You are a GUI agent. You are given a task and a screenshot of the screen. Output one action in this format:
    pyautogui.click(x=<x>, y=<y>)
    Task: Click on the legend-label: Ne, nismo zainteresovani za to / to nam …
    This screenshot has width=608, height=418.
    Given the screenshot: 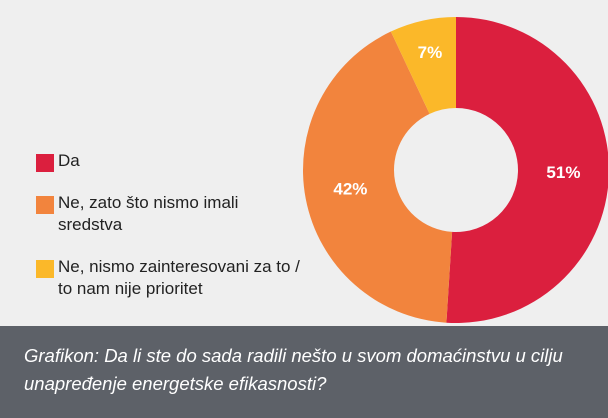 What is the action you would take?
    pyautogui.click(x=179, y=277)
    